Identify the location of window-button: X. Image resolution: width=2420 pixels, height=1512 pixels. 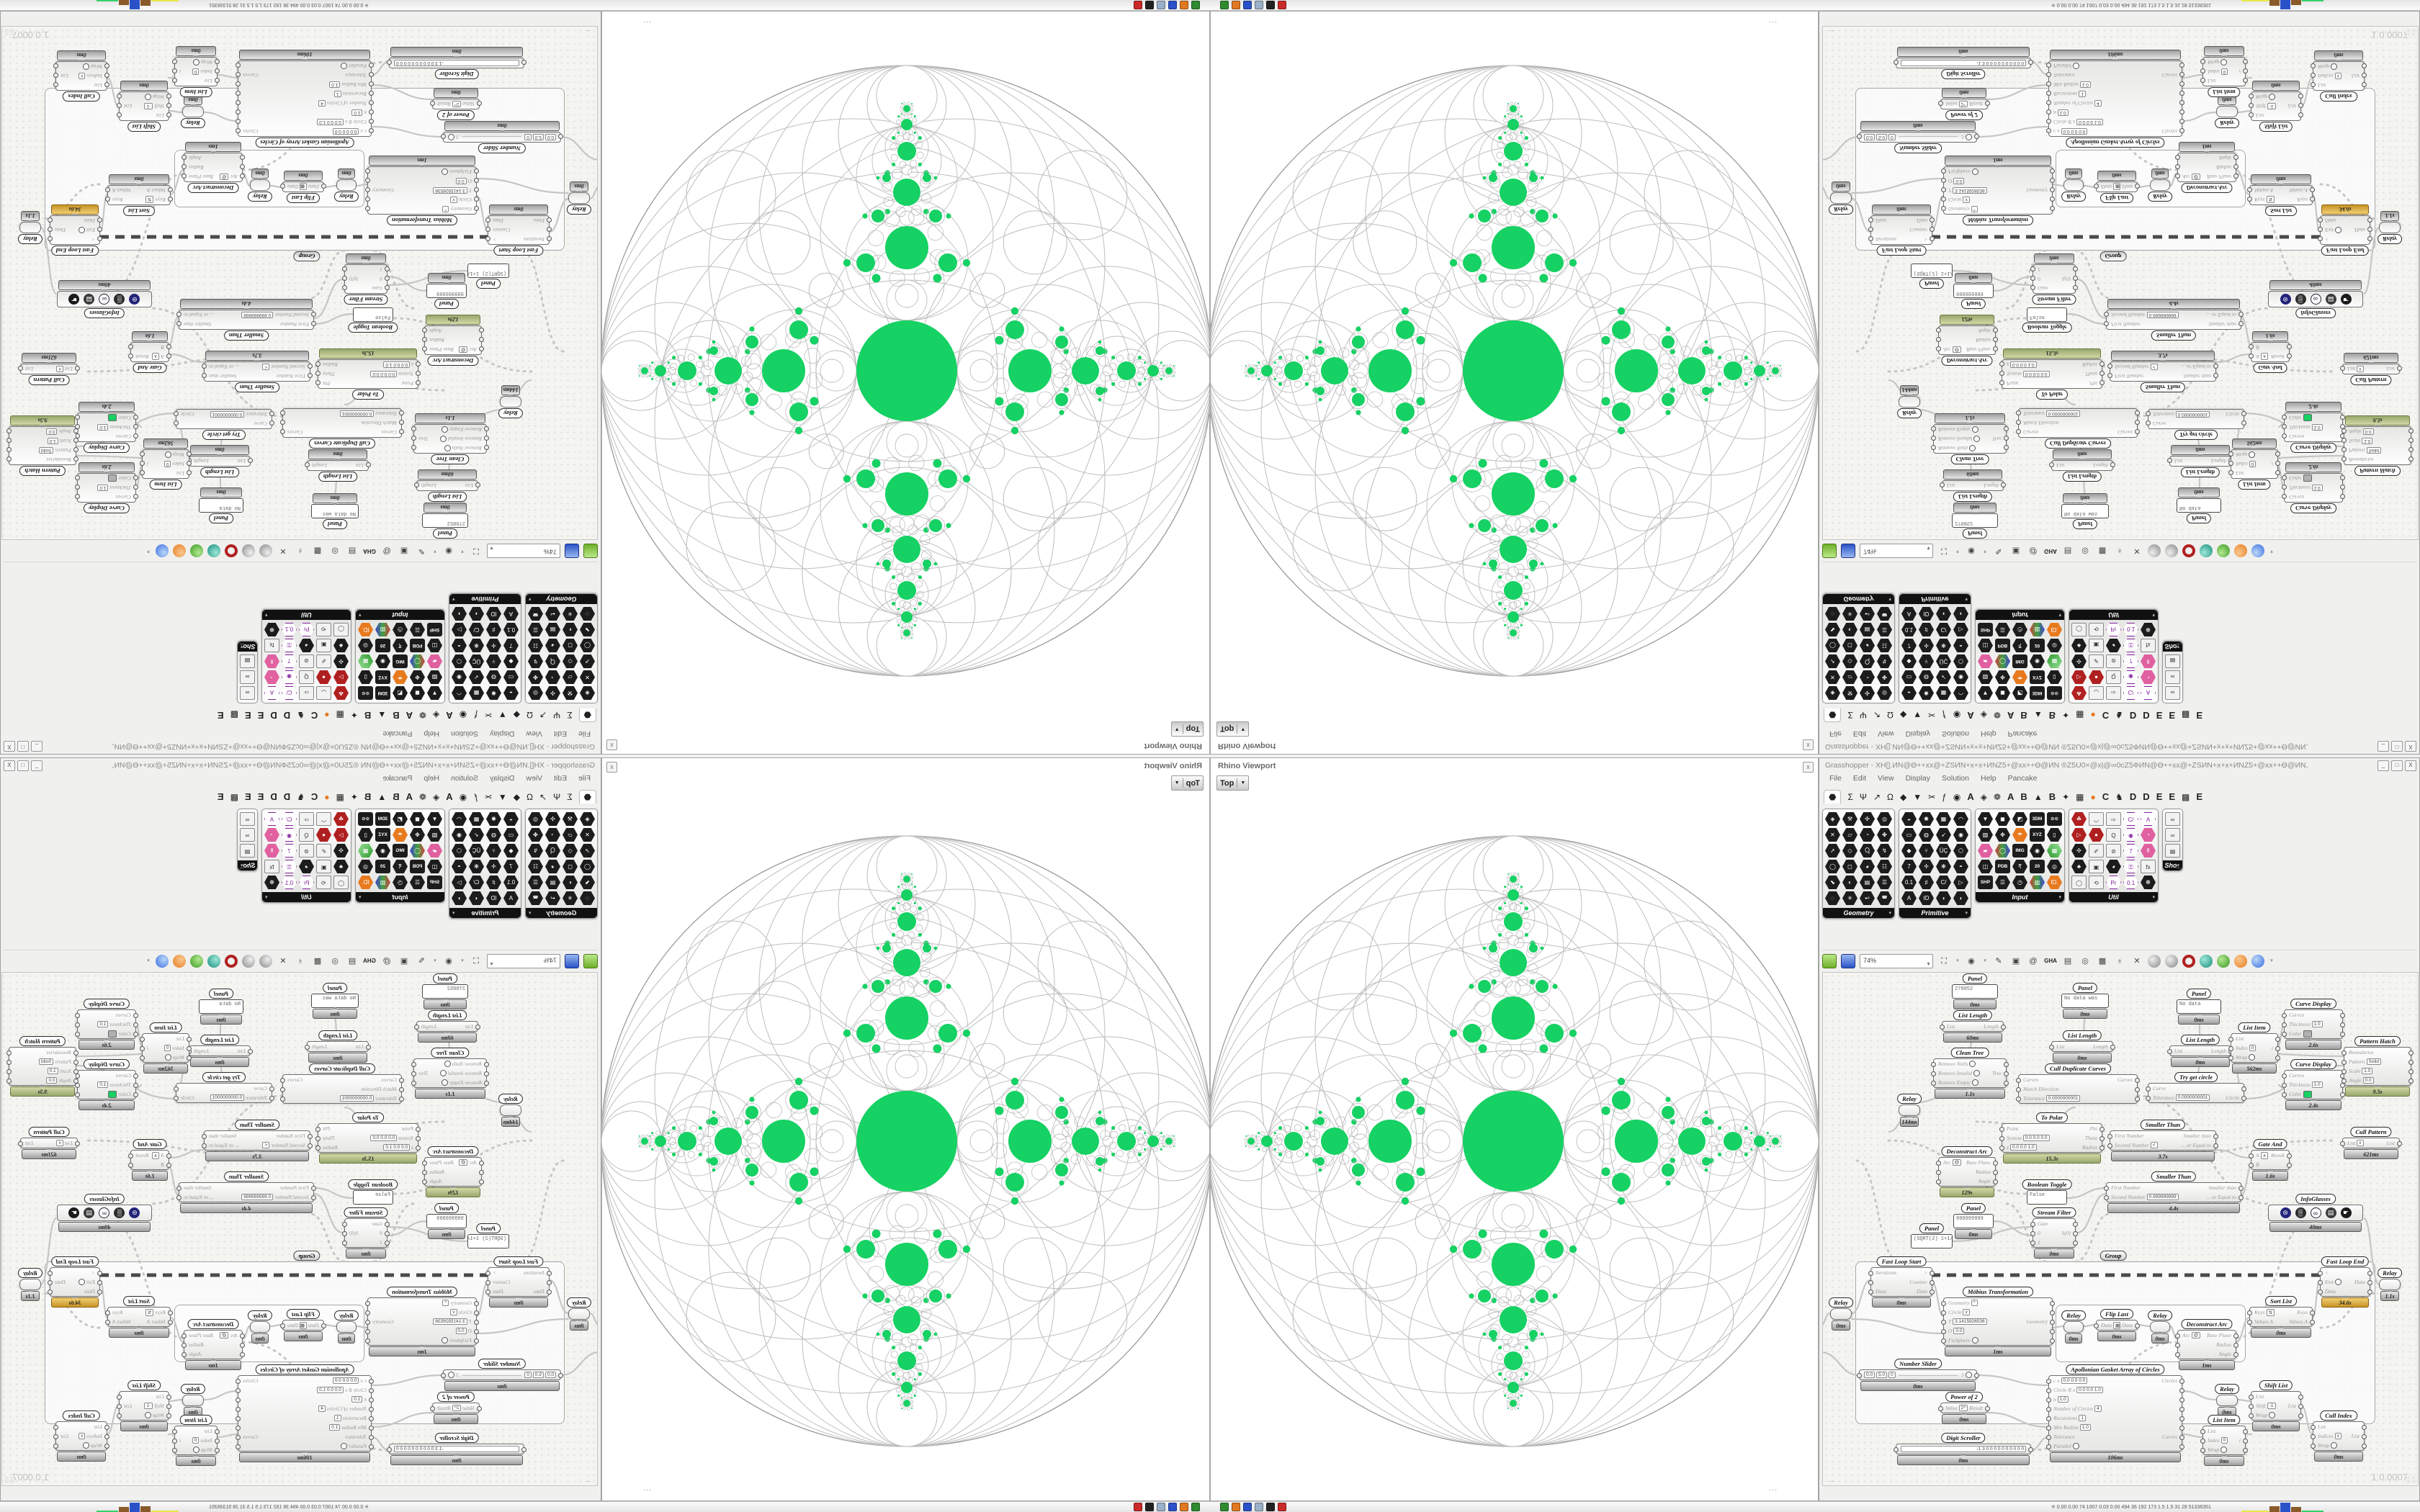
(2410, 765).